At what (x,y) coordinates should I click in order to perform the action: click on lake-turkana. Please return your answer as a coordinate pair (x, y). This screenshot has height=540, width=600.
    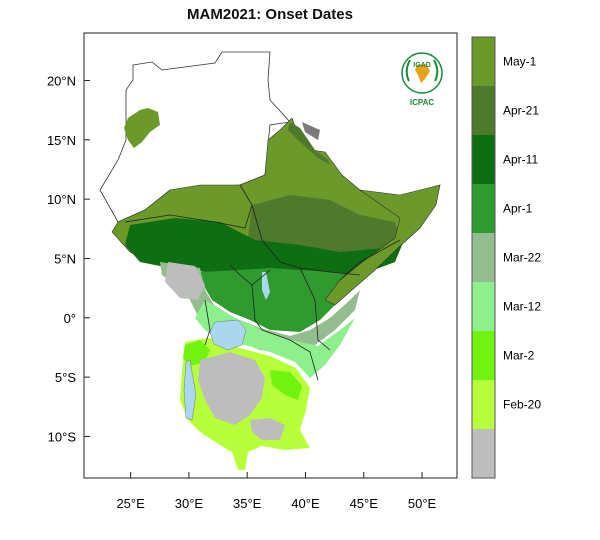
    Looking at the image, I should click on (266, 286).